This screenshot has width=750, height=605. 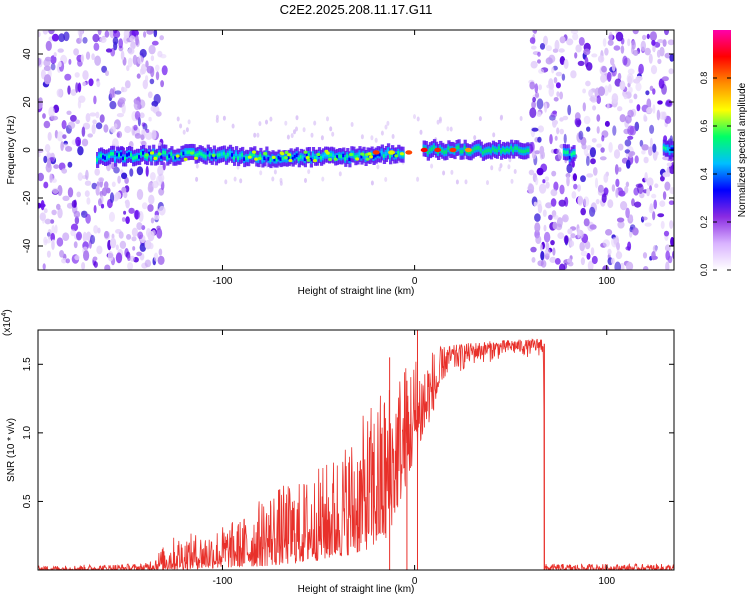 I want to click on y-tick-label: 0, so click(x=27, y=150).